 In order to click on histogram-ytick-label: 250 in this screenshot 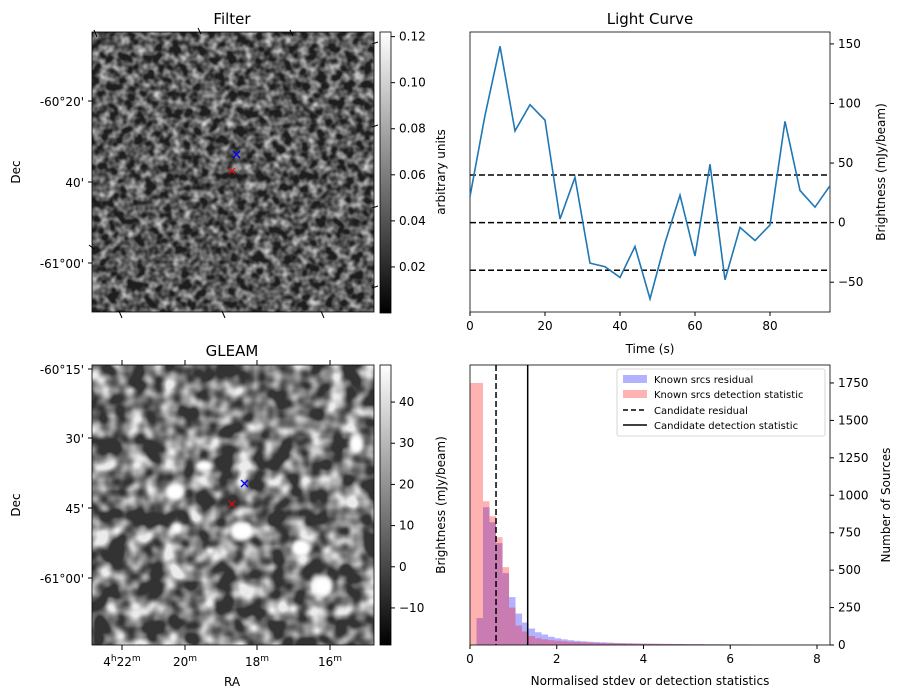, I will do `click(849, 608)`.